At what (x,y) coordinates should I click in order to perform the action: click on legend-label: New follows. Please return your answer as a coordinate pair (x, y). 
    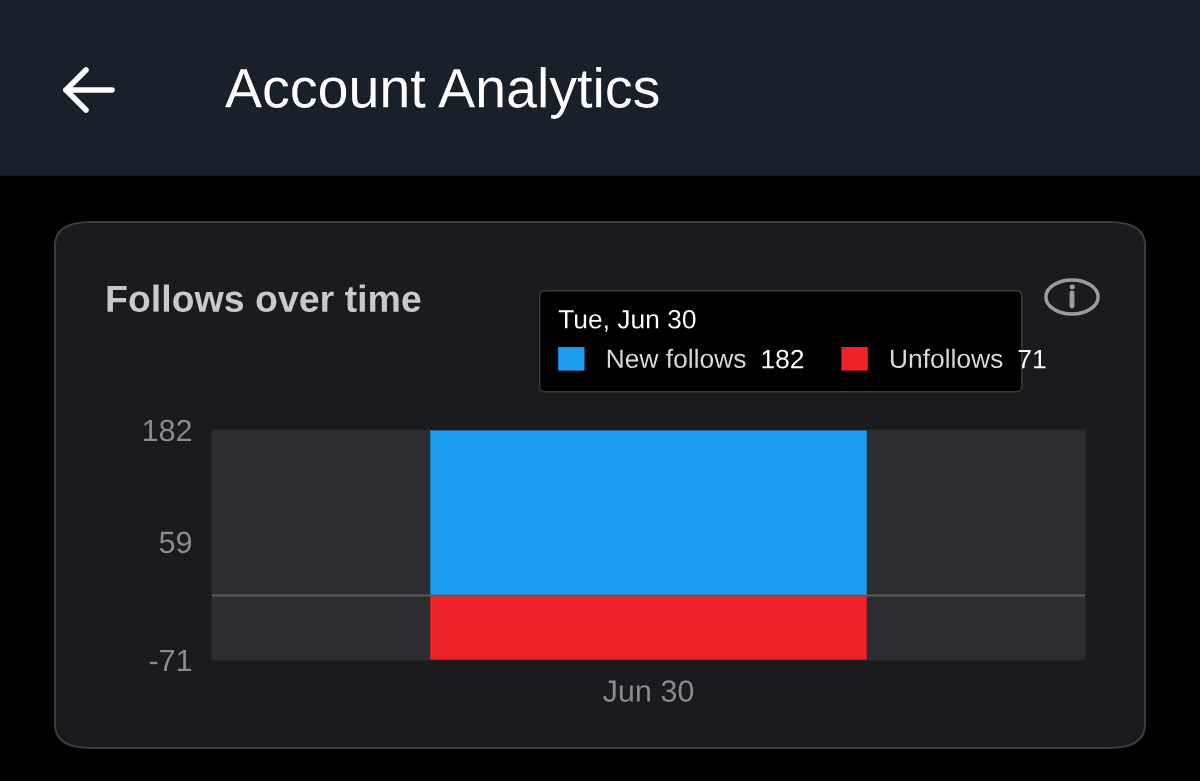
    Looking at the image, I should click on (676, 358).